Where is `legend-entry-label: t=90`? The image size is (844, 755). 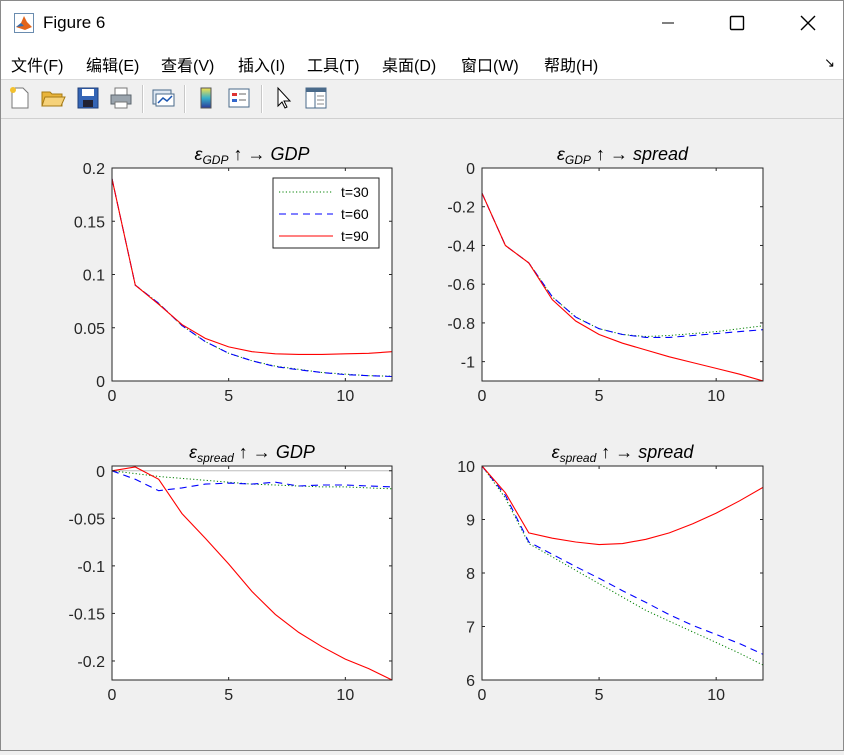 legend-entry-label: t=90 is located at coordinates (355, 236).